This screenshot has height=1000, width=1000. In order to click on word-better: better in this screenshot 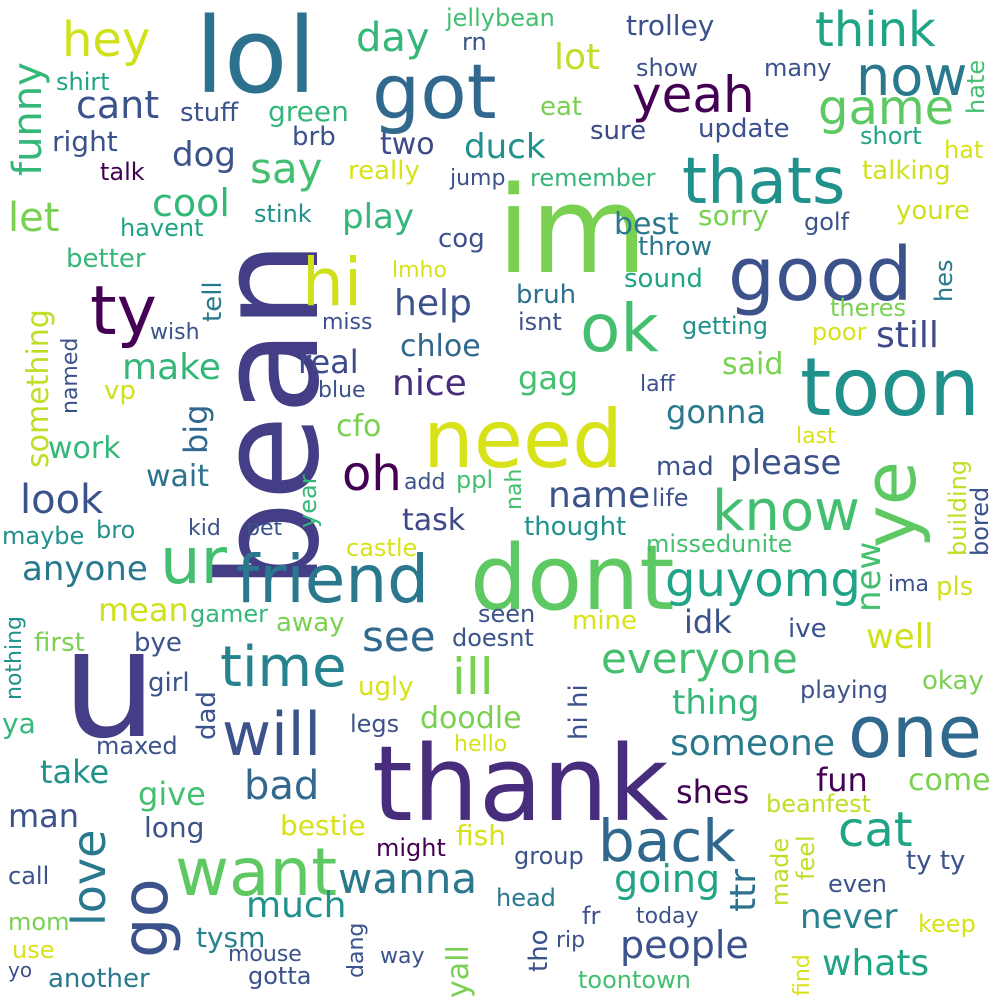, I will do `click(106, 259)`.